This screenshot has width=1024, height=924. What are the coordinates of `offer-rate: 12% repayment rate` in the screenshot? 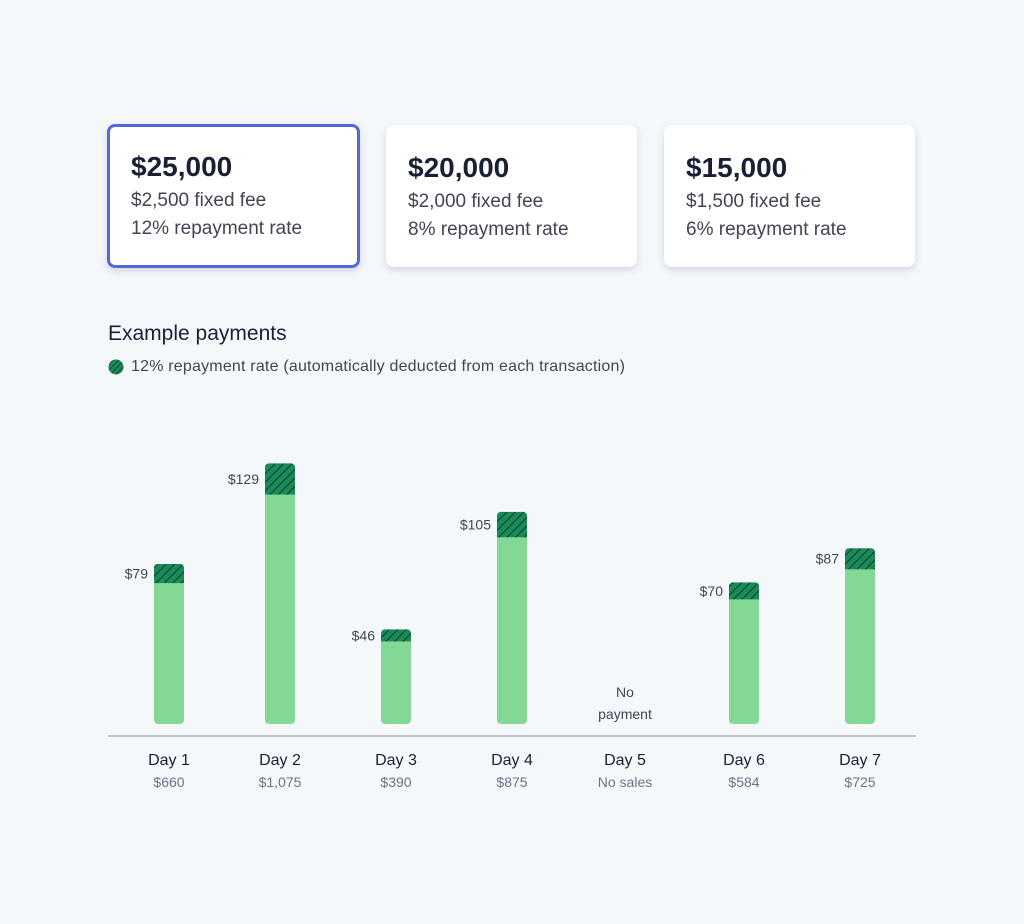 It's located at (217, 228).